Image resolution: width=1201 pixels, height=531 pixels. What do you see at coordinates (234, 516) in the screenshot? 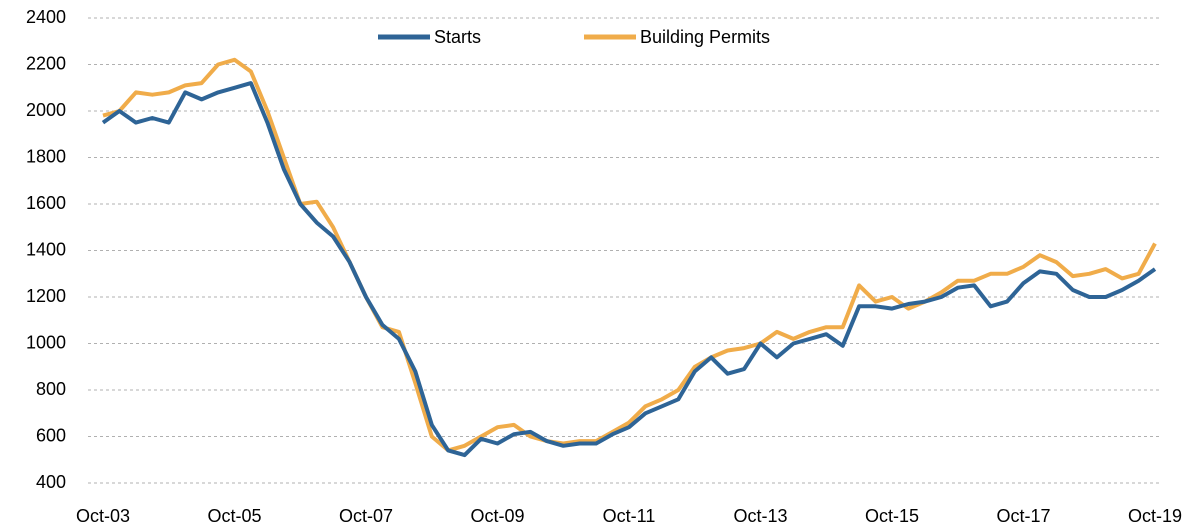
I see `x-tick-label: Oct-05` at bounding box center [234, 516].